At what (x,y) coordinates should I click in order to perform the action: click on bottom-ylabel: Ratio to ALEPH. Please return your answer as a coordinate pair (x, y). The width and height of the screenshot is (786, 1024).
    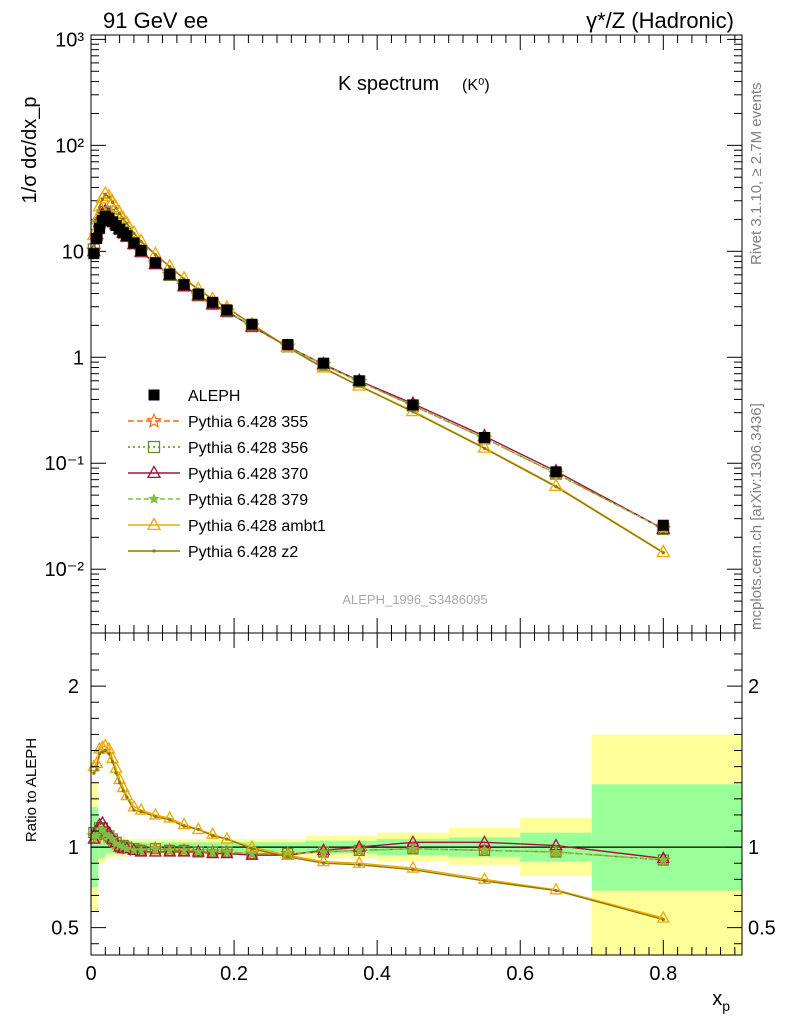
    Looking at the image, I should click on (31, 790).